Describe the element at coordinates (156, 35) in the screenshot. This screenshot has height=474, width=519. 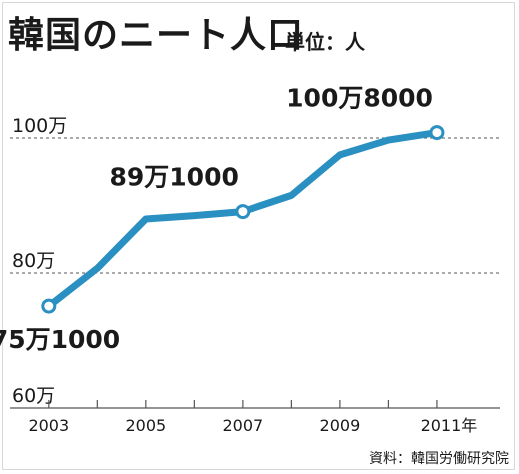
I see `chart-title: 韓国のニート人口` at that location.